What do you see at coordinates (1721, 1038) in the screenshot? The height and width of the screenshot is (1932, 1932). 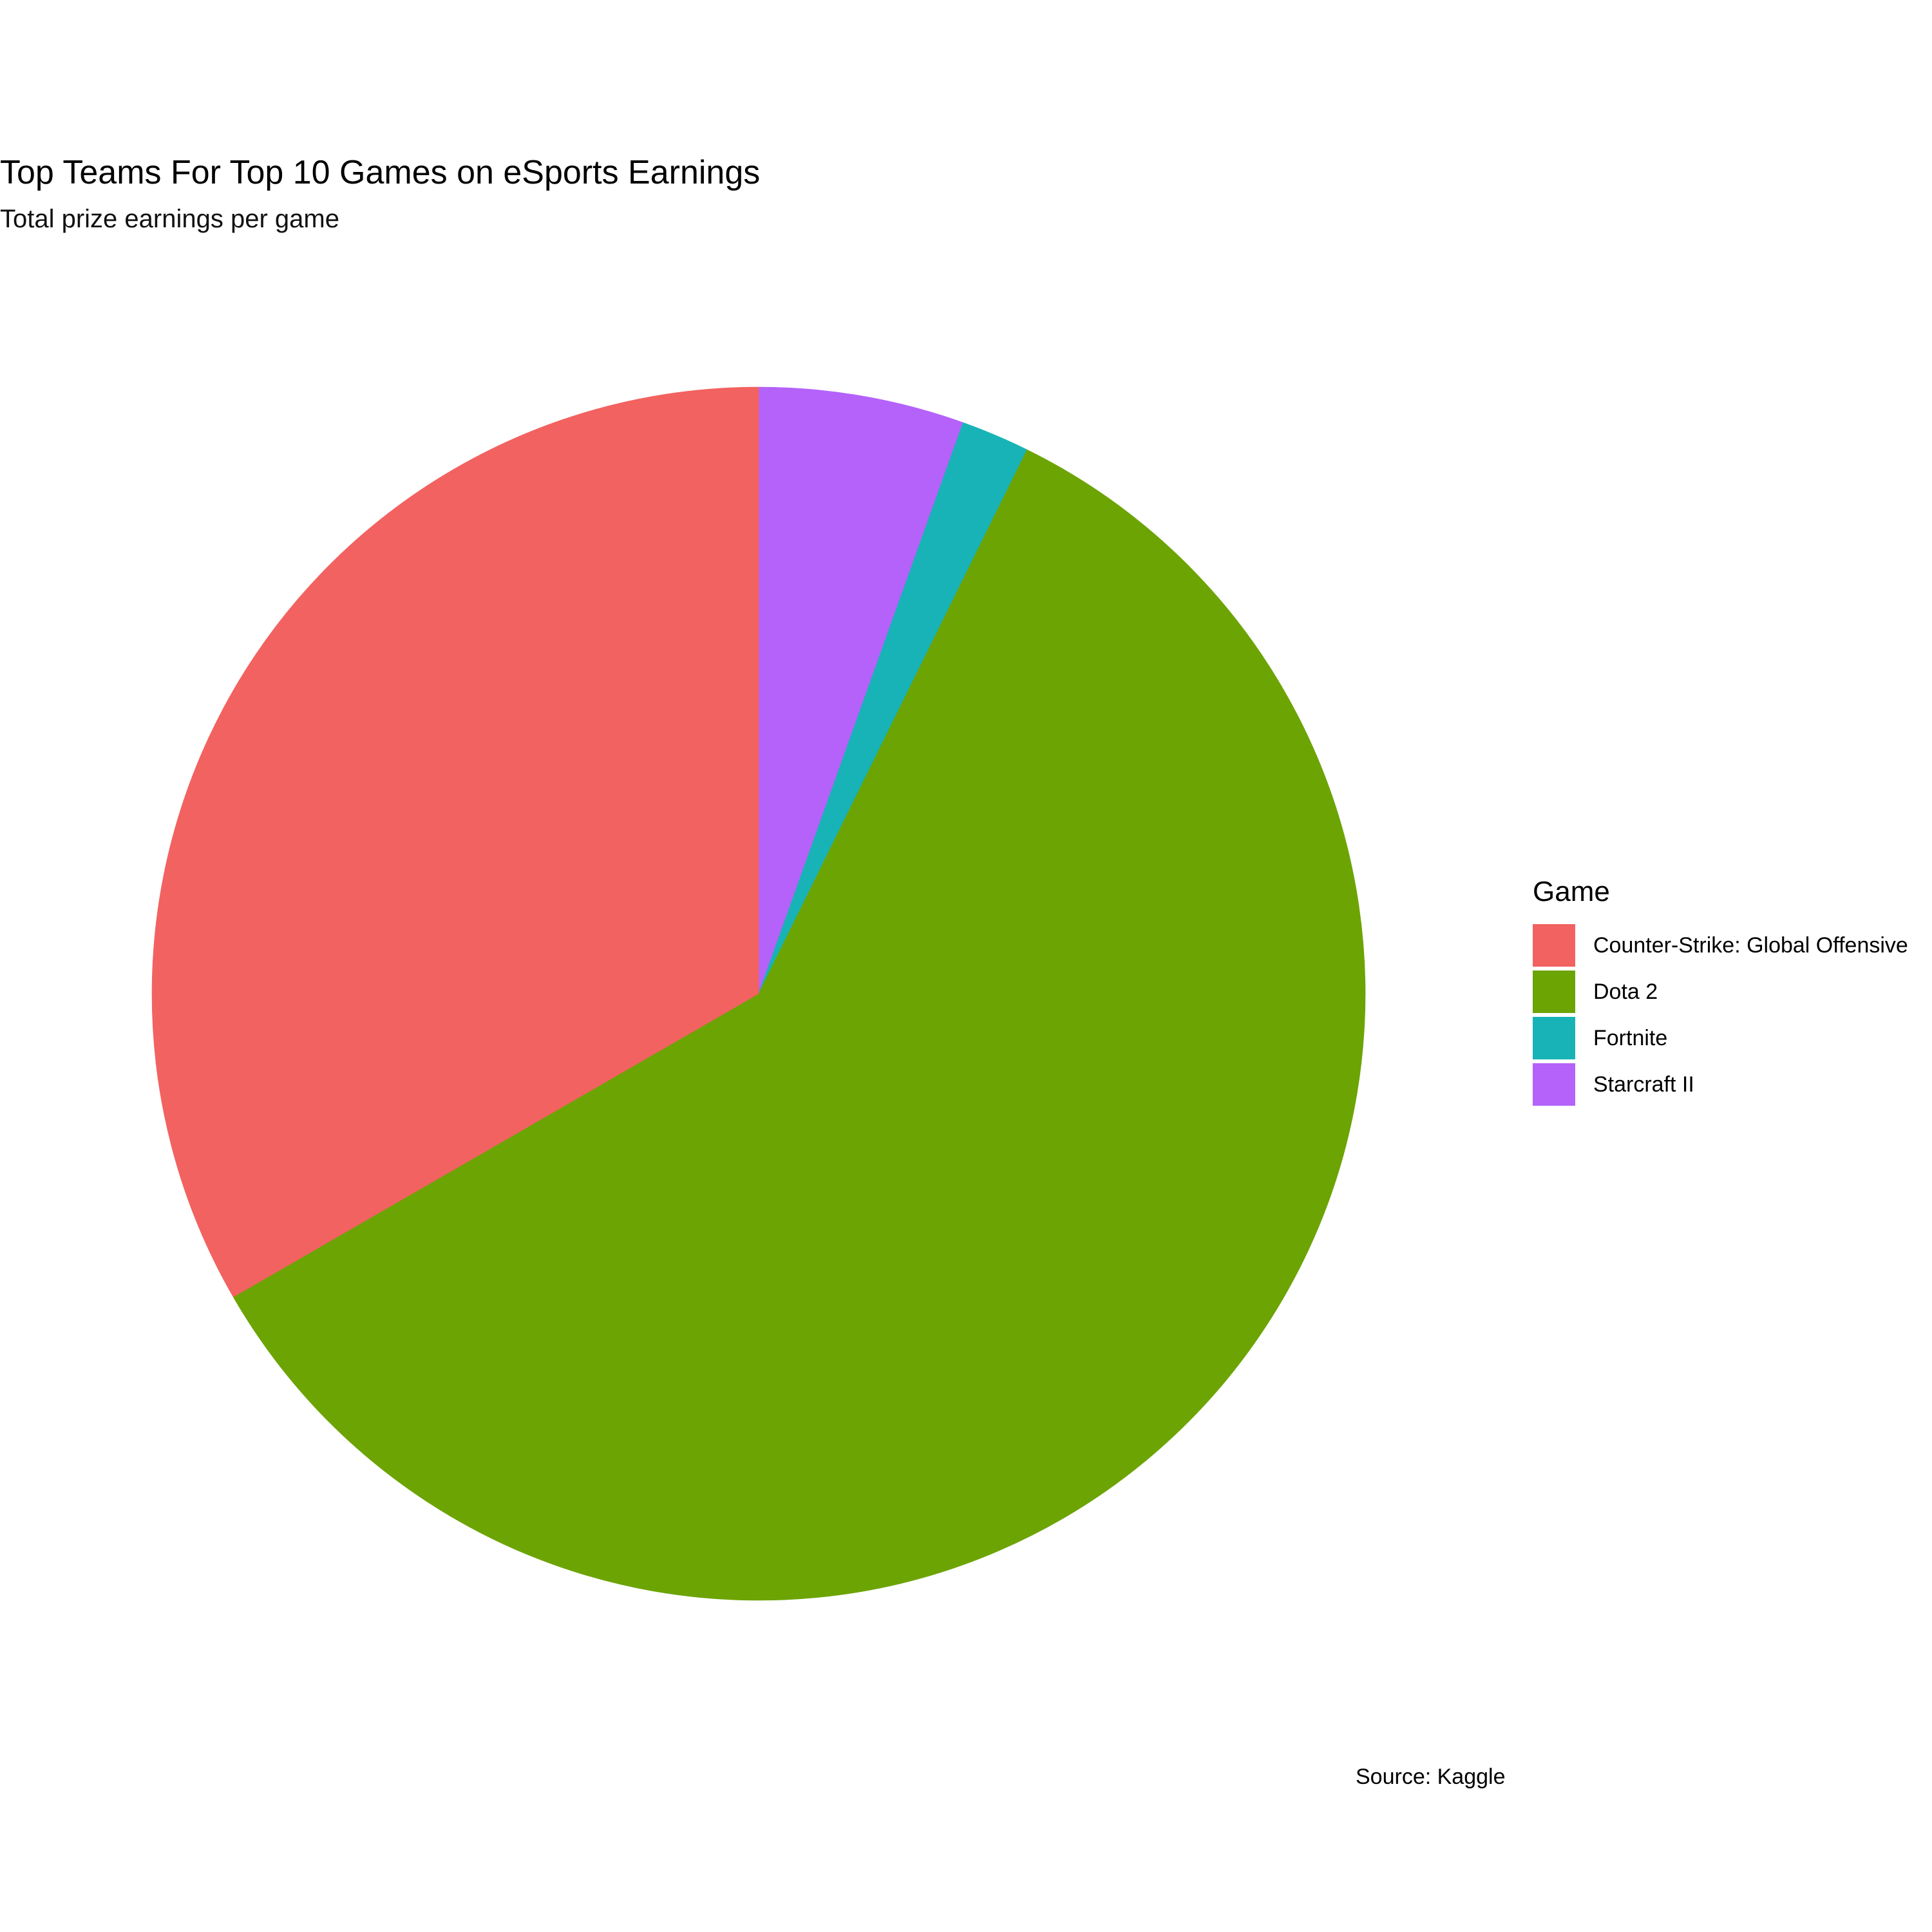 I see `legend-item-fortnite: Fortnite` at bounding box center [1721, 1038].